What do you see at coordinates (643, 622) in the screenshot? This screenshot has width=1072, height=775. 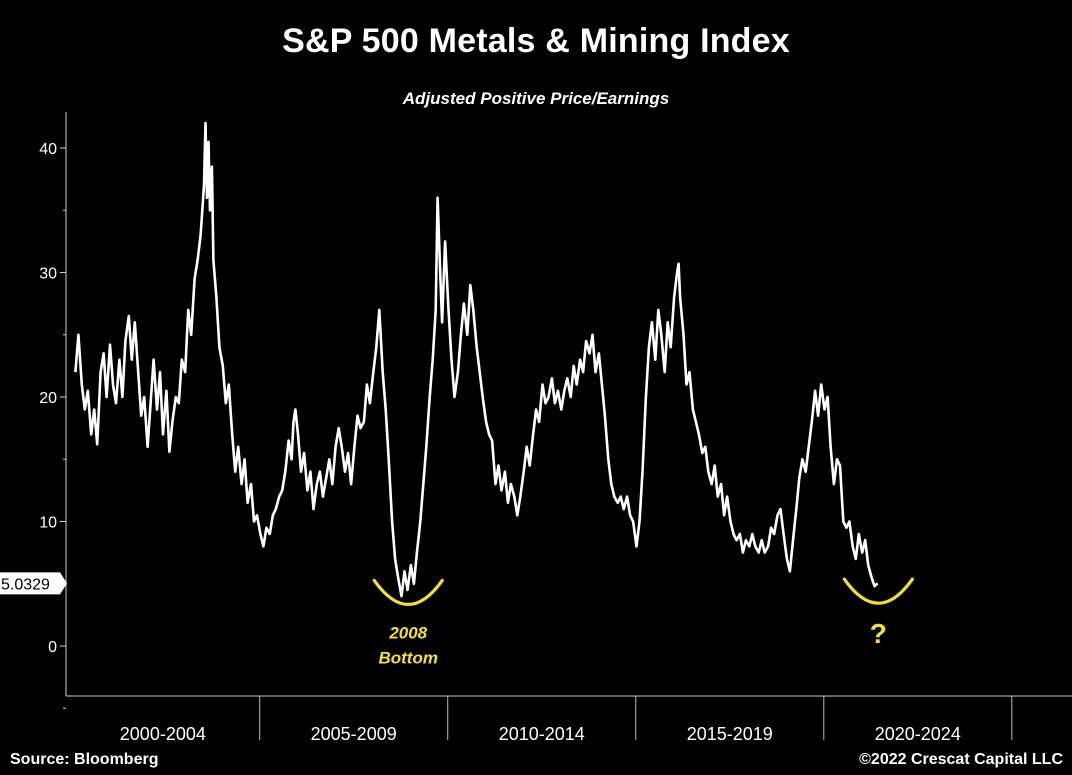 I see `annotations: 2008 Bottom?` at bounding box center [643, 622].